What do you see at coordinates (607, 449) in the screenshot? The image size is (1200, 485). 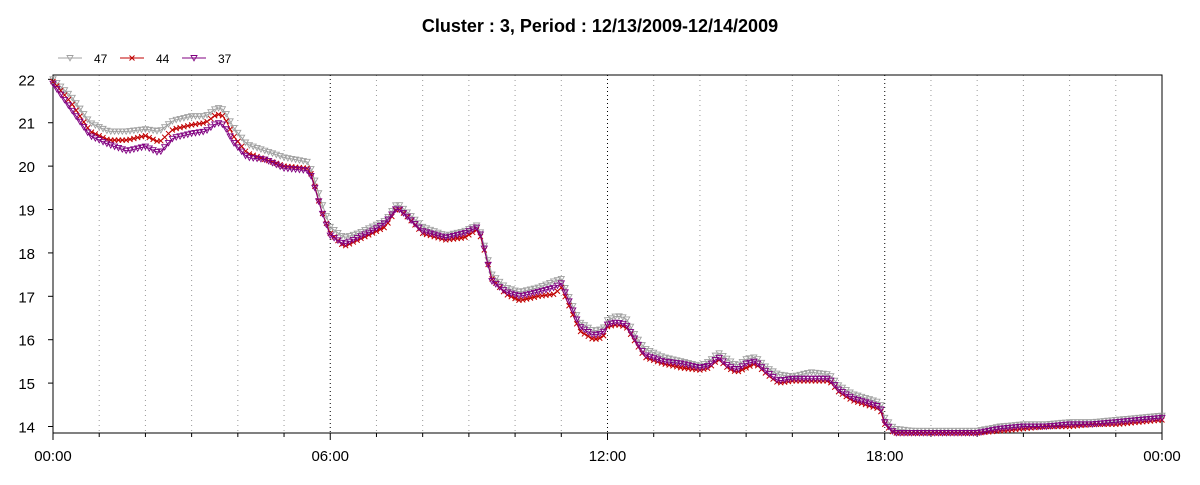 I see `x-axis: 00:00 06:00 12:00 18:00 00:00` at bounding box center [607, 449].